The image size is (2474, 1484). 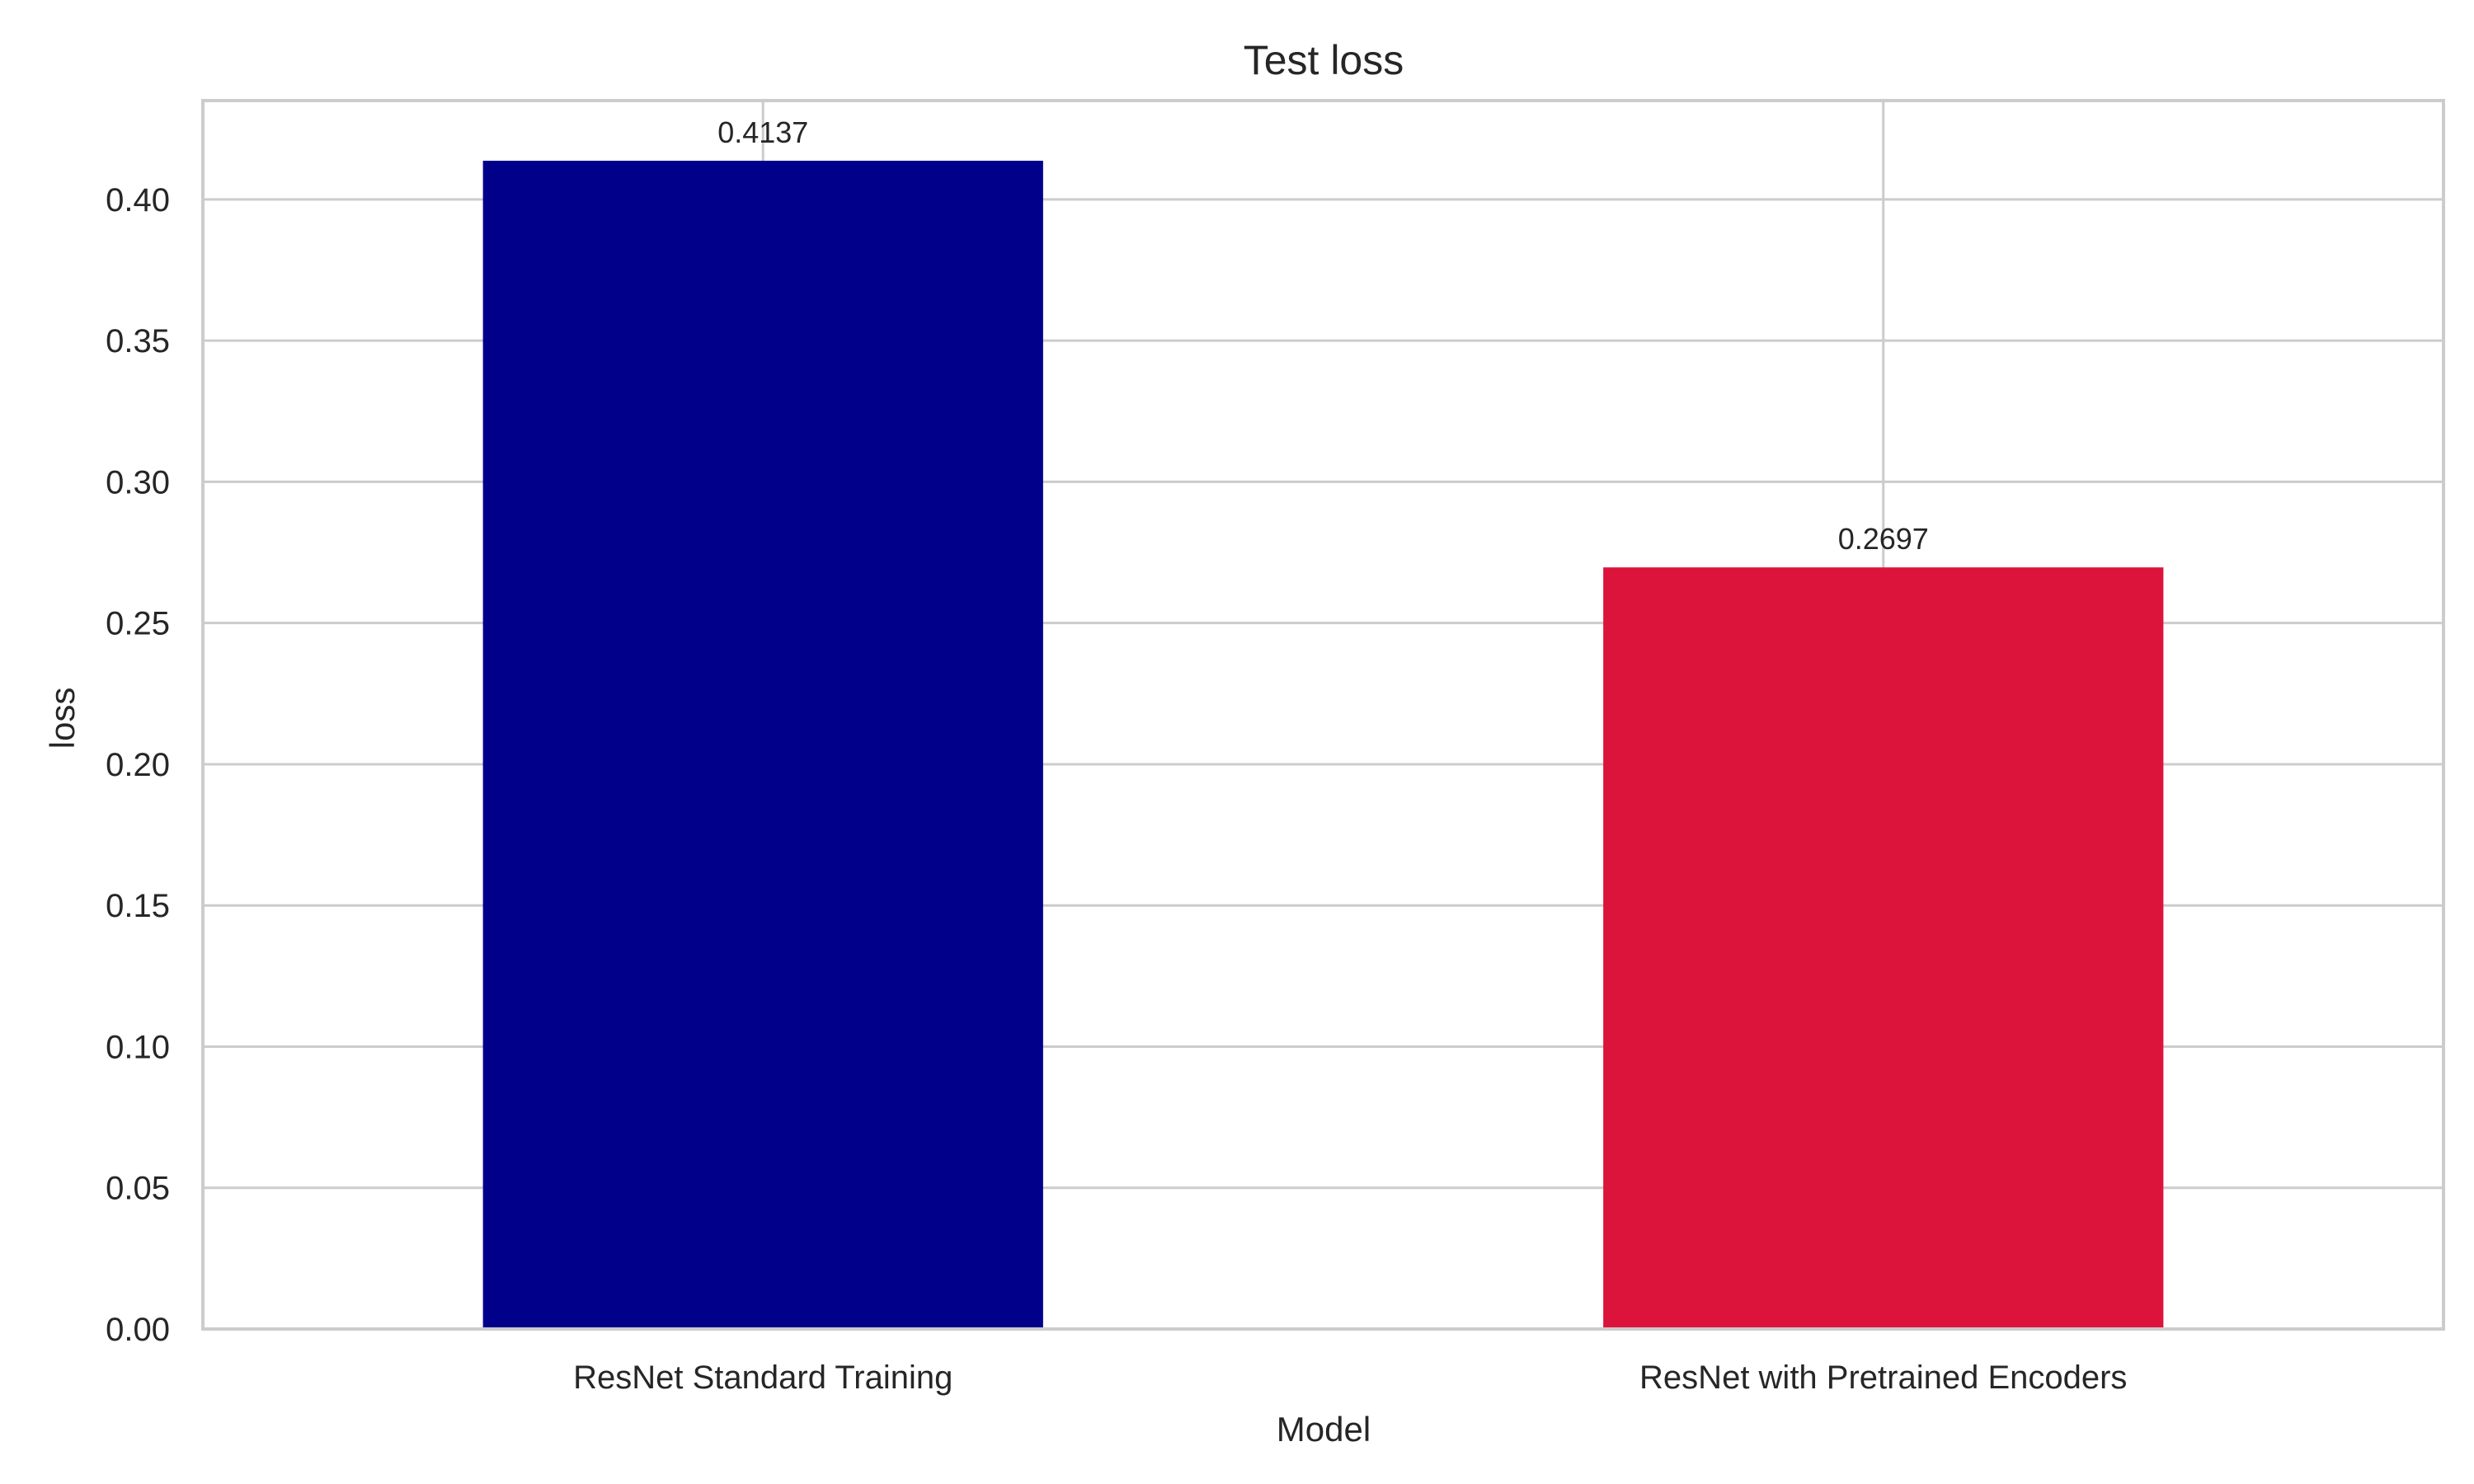 What do you see at coordinates (138, 341) in the screenshot?
I see `y-tick-label: 0.35` at bounding box center [138, 341].